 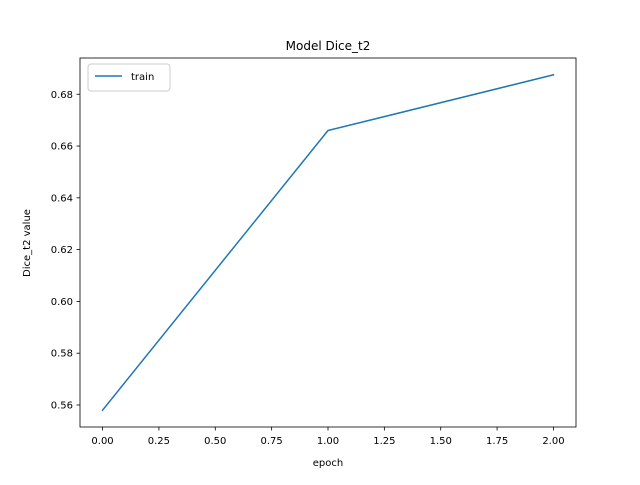 I want to click on x-tick-label: 0.25, so click(x=159, y=441).